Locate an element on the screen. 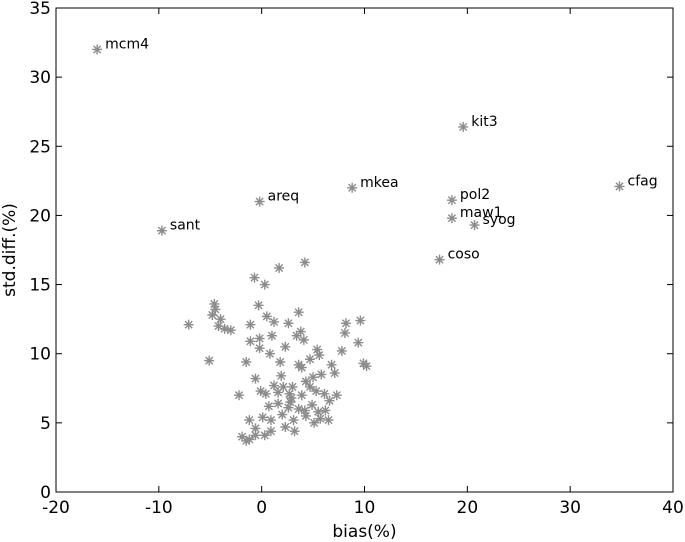 The image size is (685, 542). point-label: pol2 is located at coordinates (475, 195).